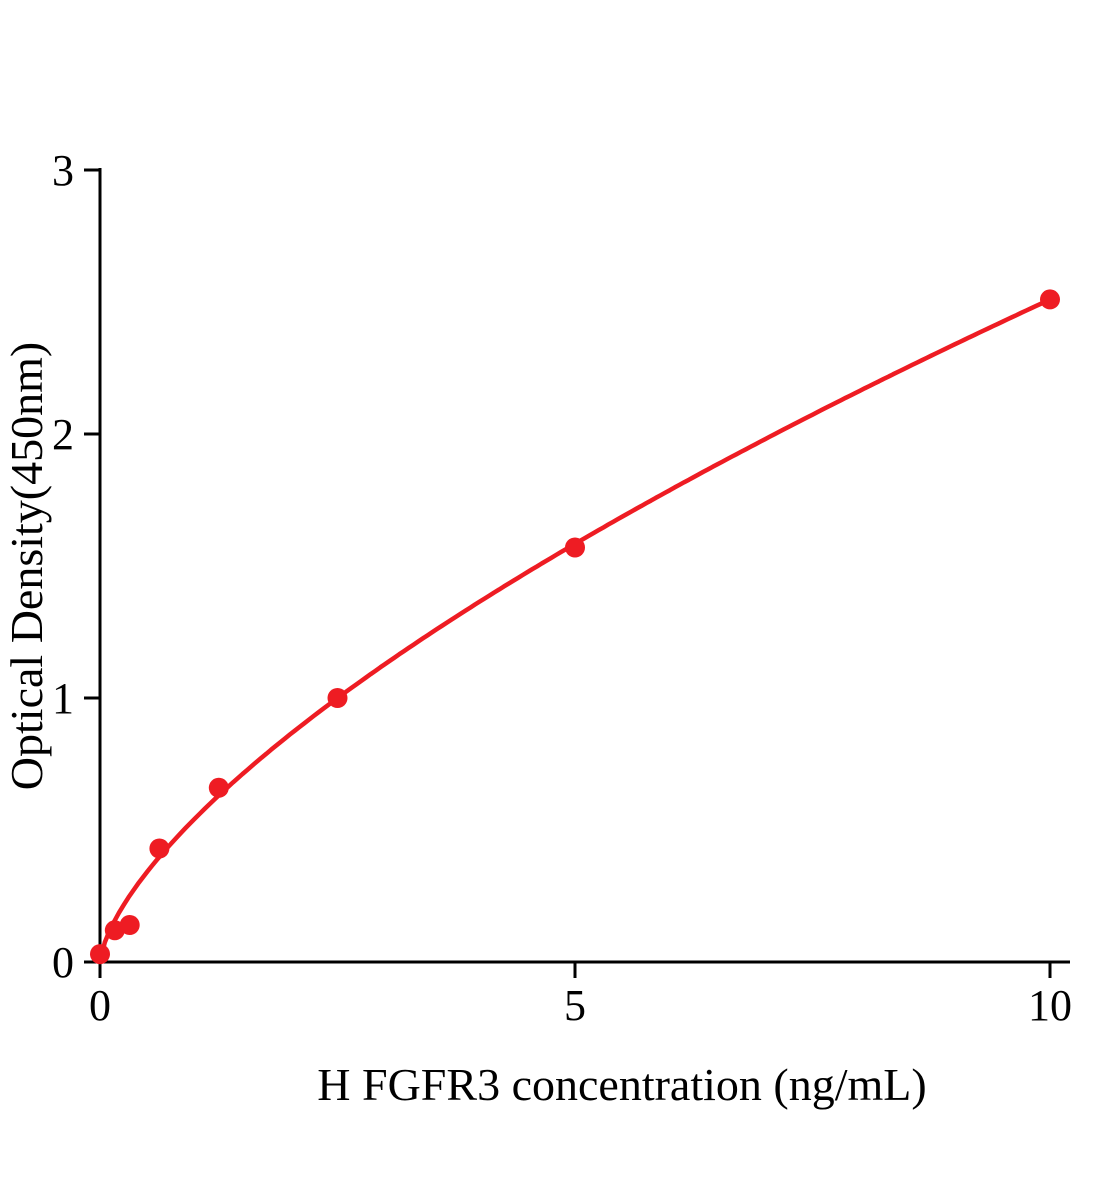  I want to click on x-tick-label: 0, so click(100, 1005).